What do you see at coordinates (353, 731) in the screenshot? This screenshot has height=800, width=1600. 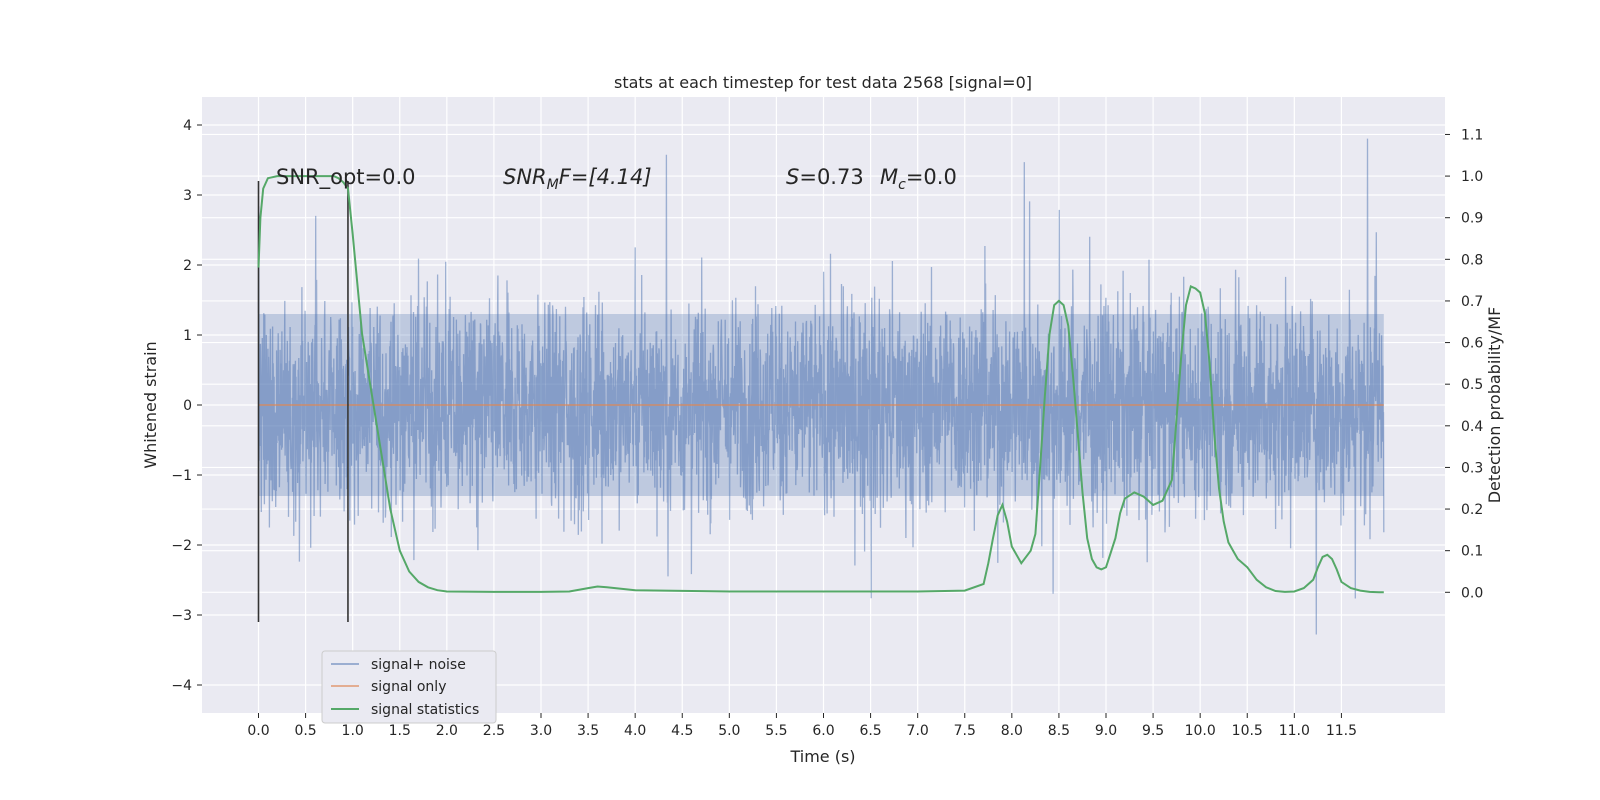 I see `x-tick-label: 1.0` at bounding box center [353, 731].